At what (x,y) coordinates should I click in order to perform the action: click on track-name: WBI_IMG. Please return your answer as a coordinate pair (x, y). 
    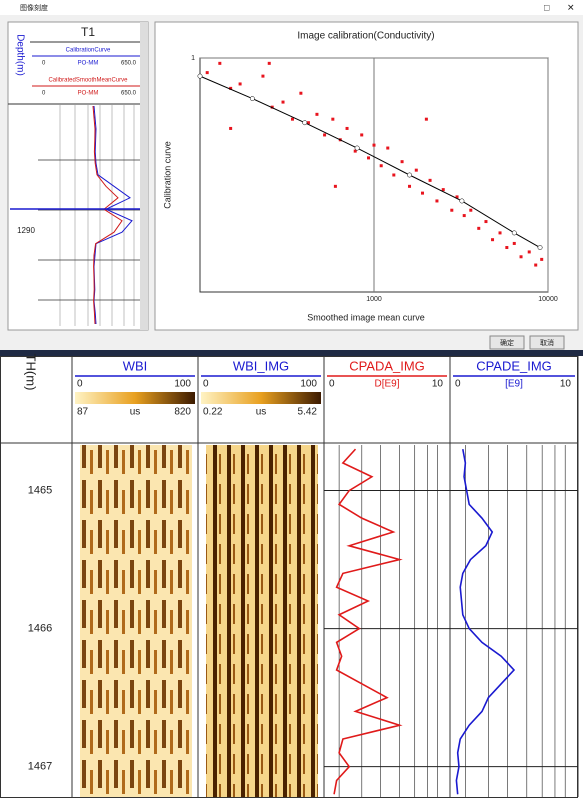
    Looking at the image, I should click on (261, 365).